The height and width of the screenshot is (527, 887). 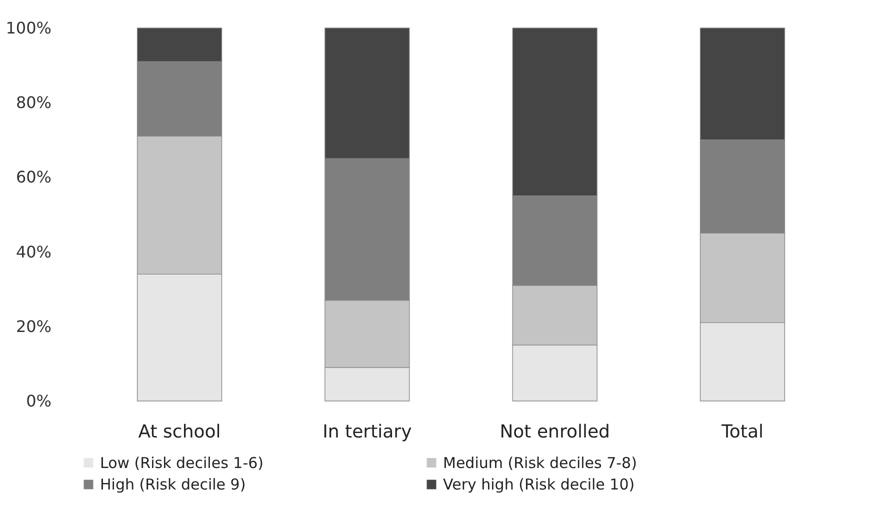 I want to click on x-tick-label: Total, so click(x=742, y=432).